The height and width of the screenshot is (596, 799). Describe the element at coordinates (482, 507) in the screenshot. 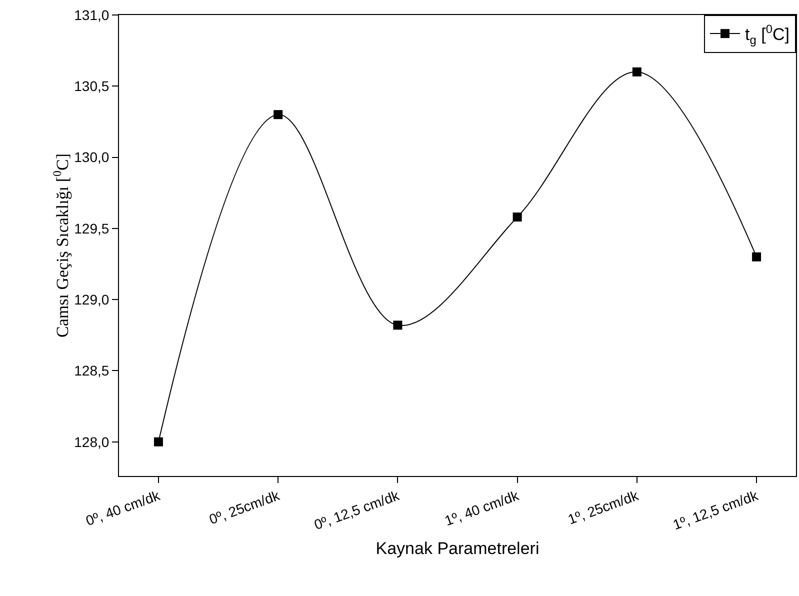

I see `x-tick-label: 1º, 40 cm/dk` at that location.